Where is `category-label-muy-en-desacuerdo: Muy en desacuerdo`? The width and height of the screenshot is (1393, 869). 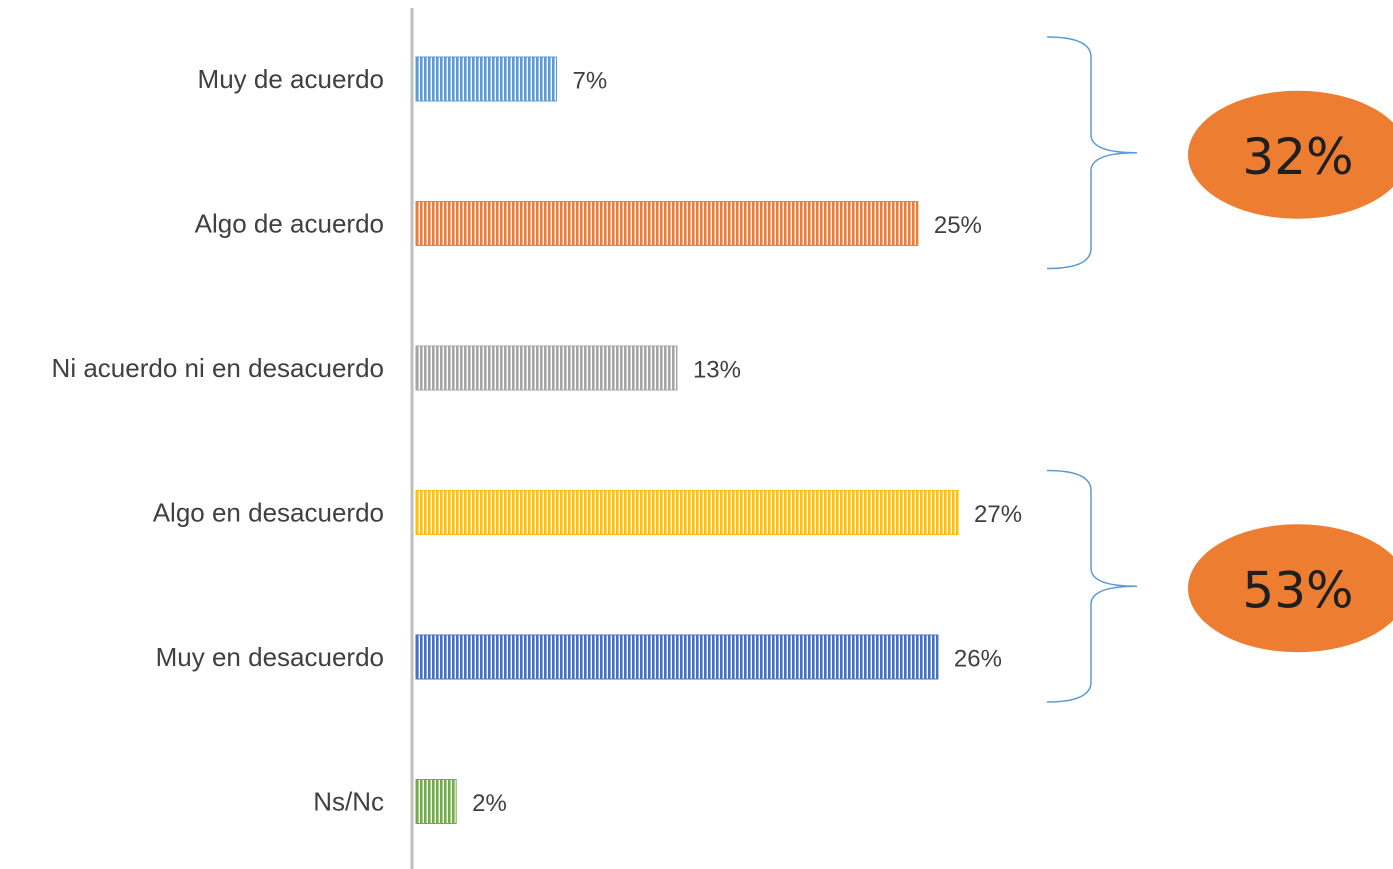
category-label-muy-en-desacuerdo: Muy en desacuerdo is located at coordinates (270, 657).